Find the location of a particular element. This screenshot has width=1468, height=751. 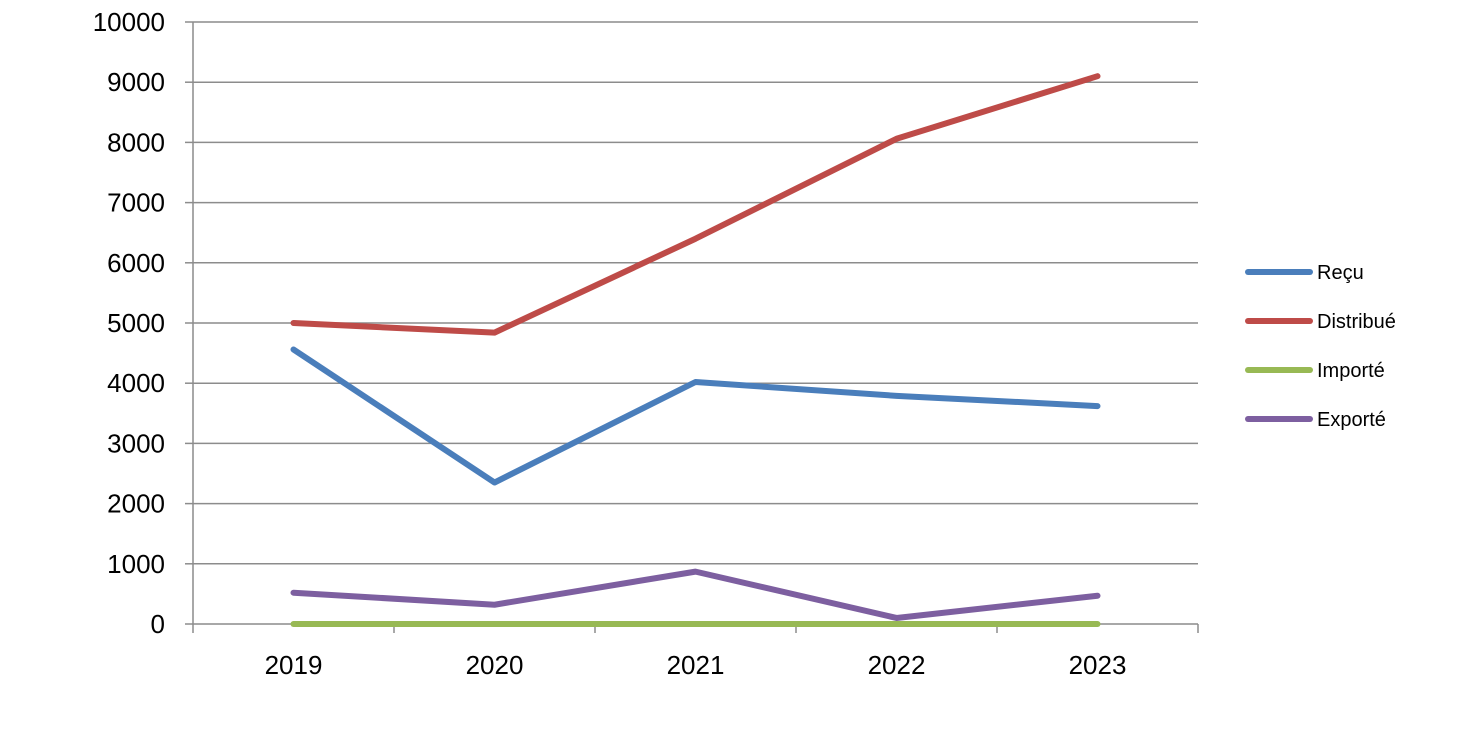

legend-label: Distribué is located at coordinates (1356, 322).